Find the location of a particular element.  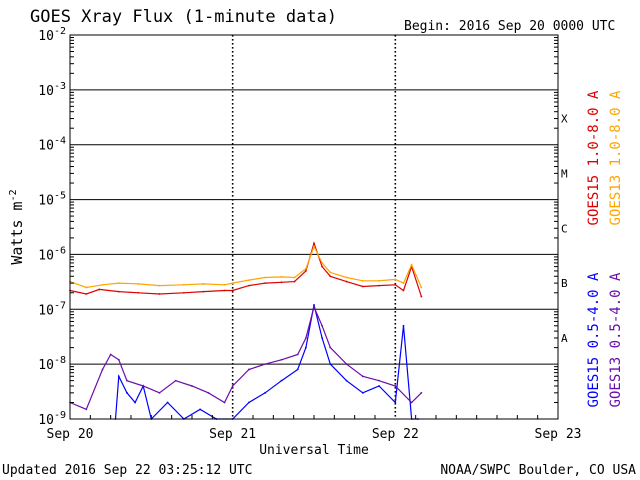

begin-label: Begin: 2016 Sep 20 0000 UTC is located at coordinates (509, 26).